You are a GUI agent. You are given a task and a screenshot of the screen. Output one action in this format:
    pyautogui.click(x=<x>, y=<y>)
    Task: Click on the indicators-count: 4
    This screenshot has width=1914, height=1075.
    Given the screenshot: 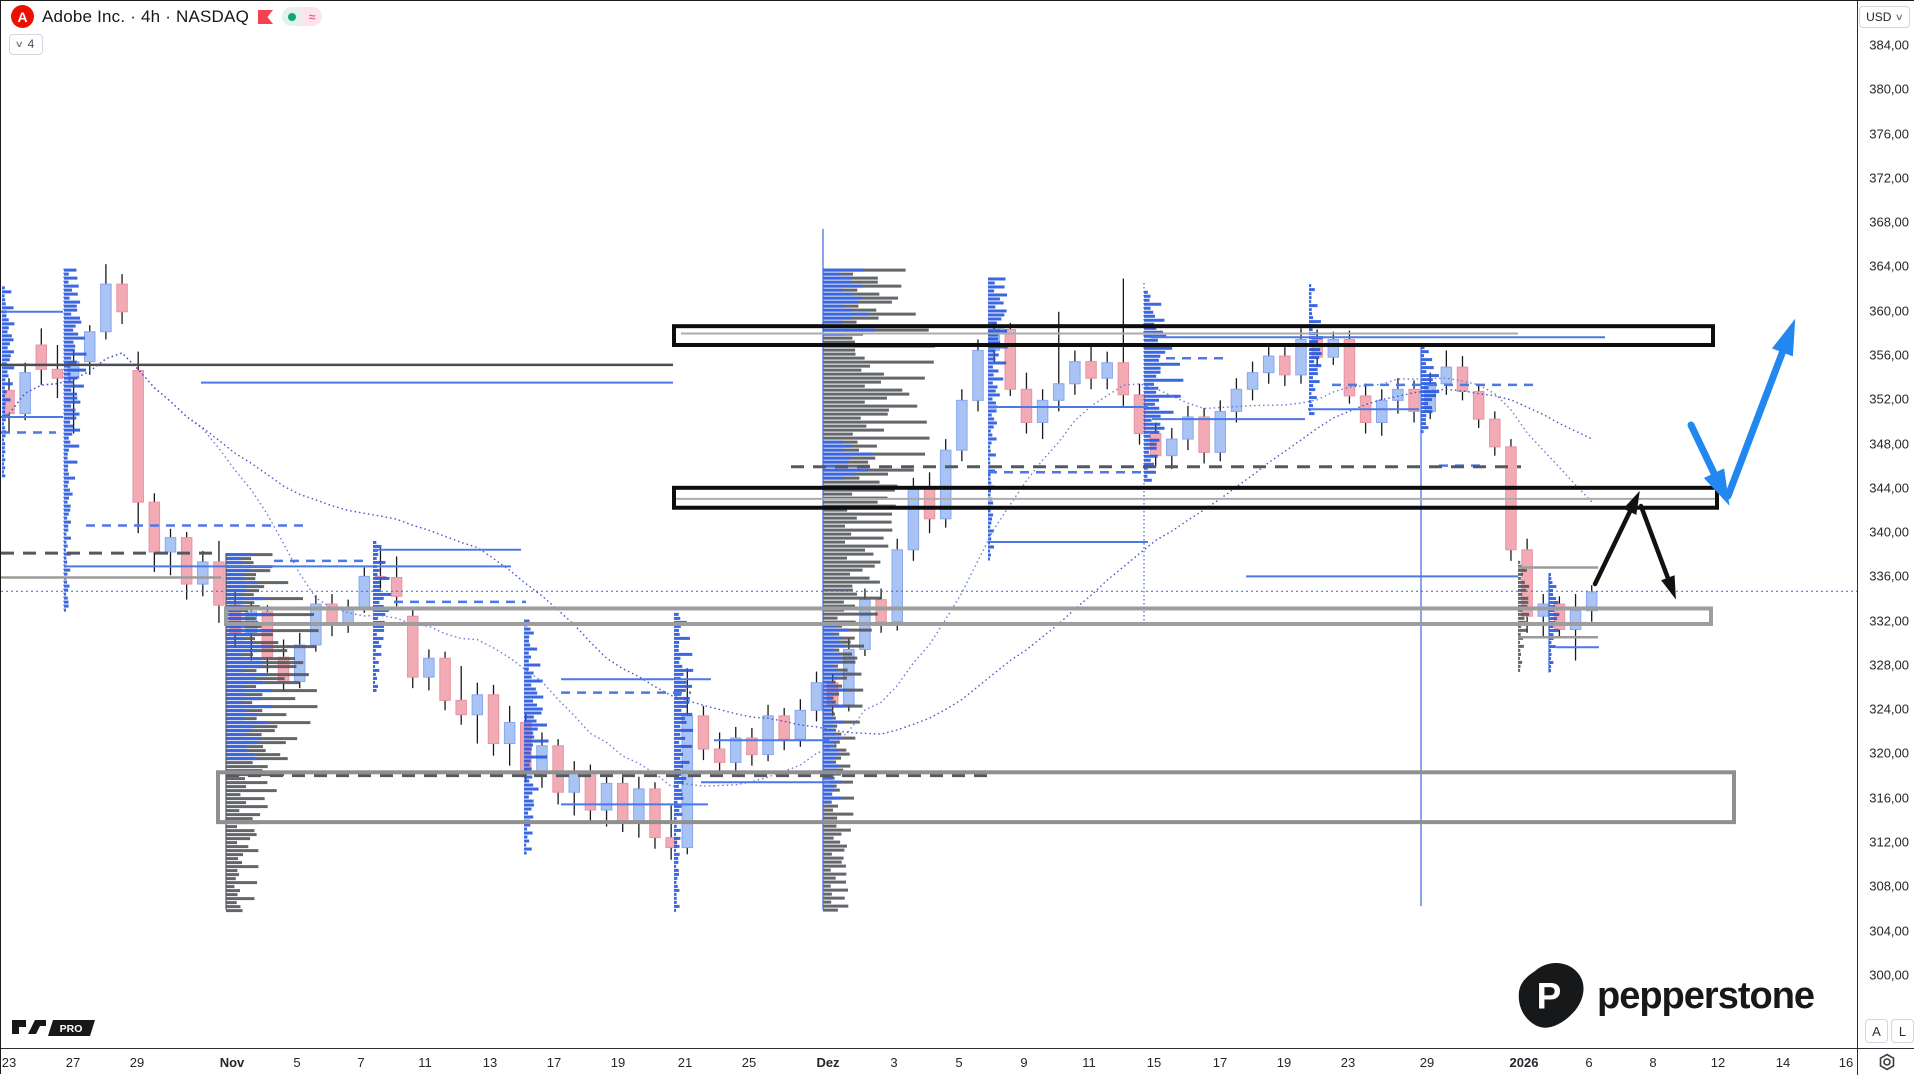 What is the action you would take?
    pyautogui.click(x=31, y=44)
    